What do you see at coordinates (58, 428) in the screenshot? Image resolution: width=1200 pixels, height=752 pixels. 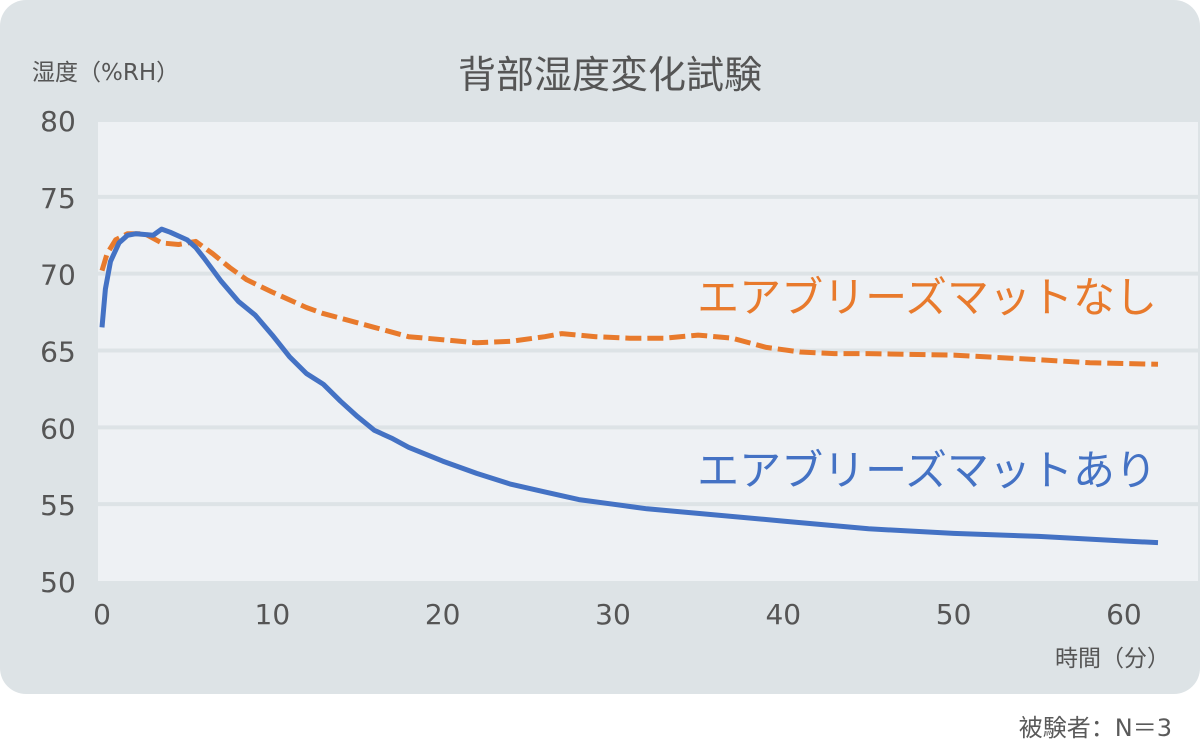 I see `y-tick-label: 60` at bounding box center [58, 428].